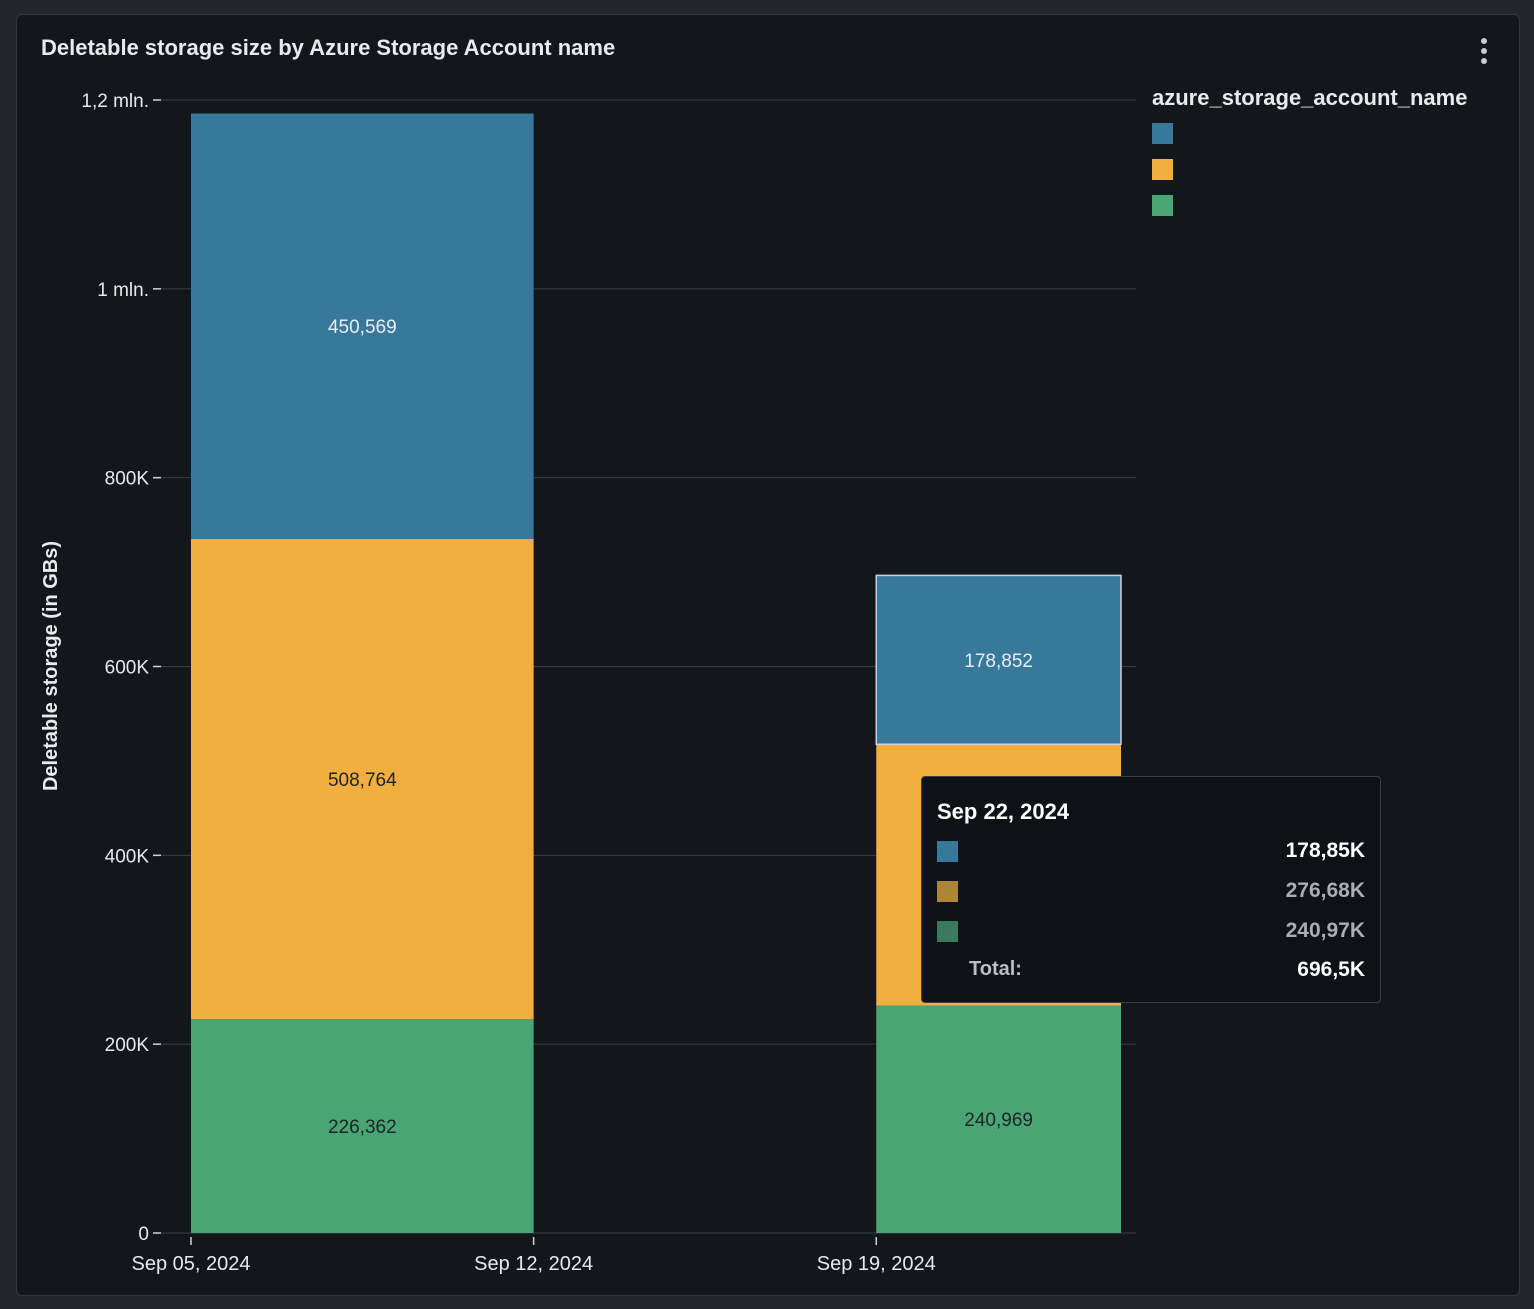  Describe the element at coordinates (191, 1264) in the screenshot. I see `x-tick-label: Sep 05, 2024` at that location.